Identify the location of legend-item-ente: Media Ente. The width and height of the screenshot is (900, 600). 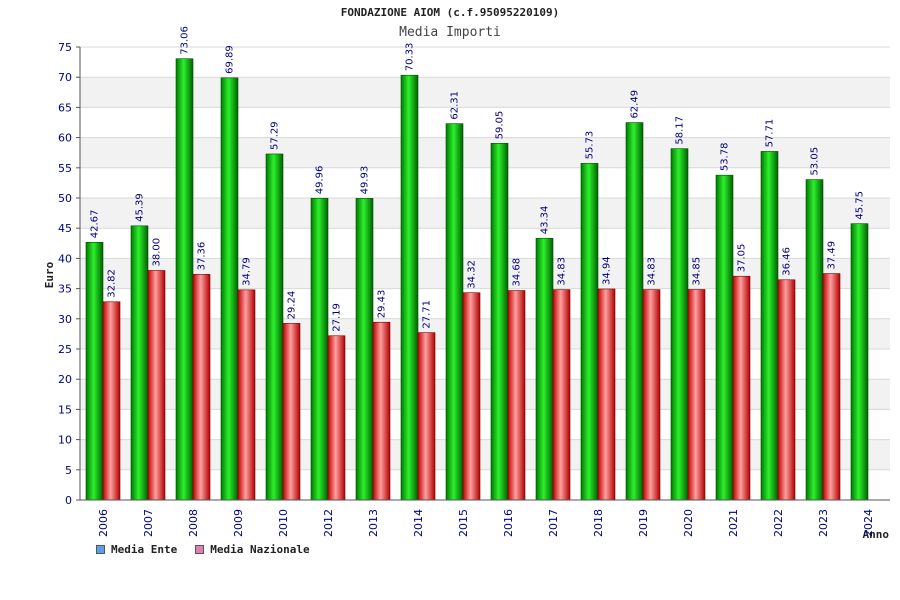
(136, 549).